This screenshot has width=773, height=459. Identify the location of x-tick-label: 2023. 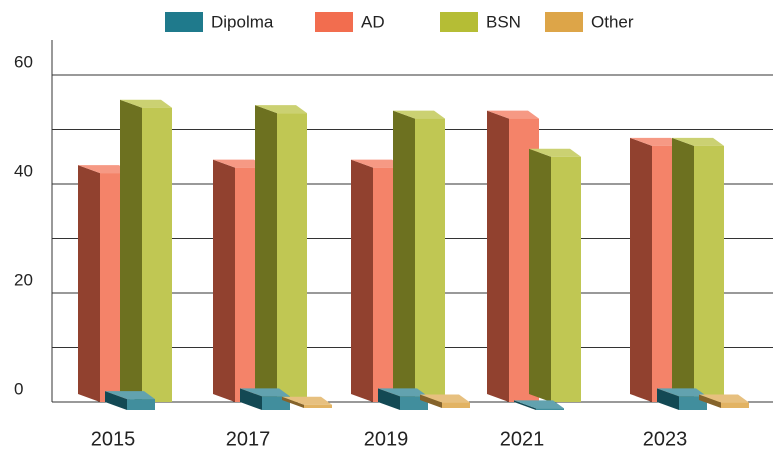
(665, 439).